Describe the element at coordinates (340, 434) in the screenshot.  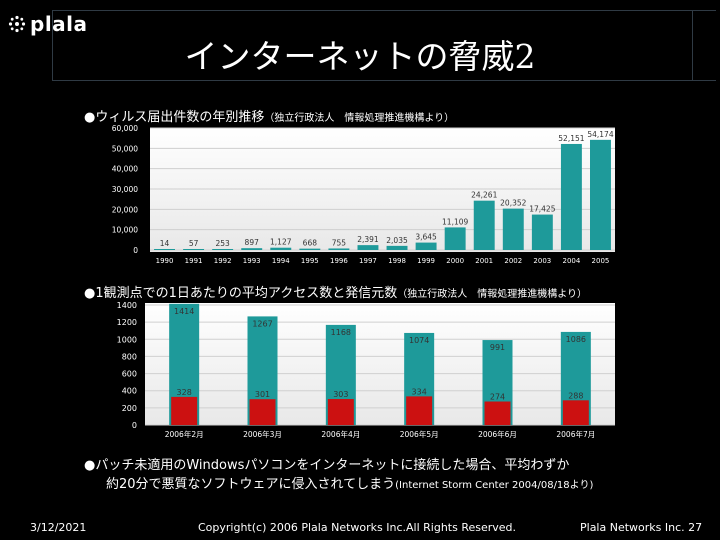
I see `chart2-x-tick-label: 2006年4月` at that location.